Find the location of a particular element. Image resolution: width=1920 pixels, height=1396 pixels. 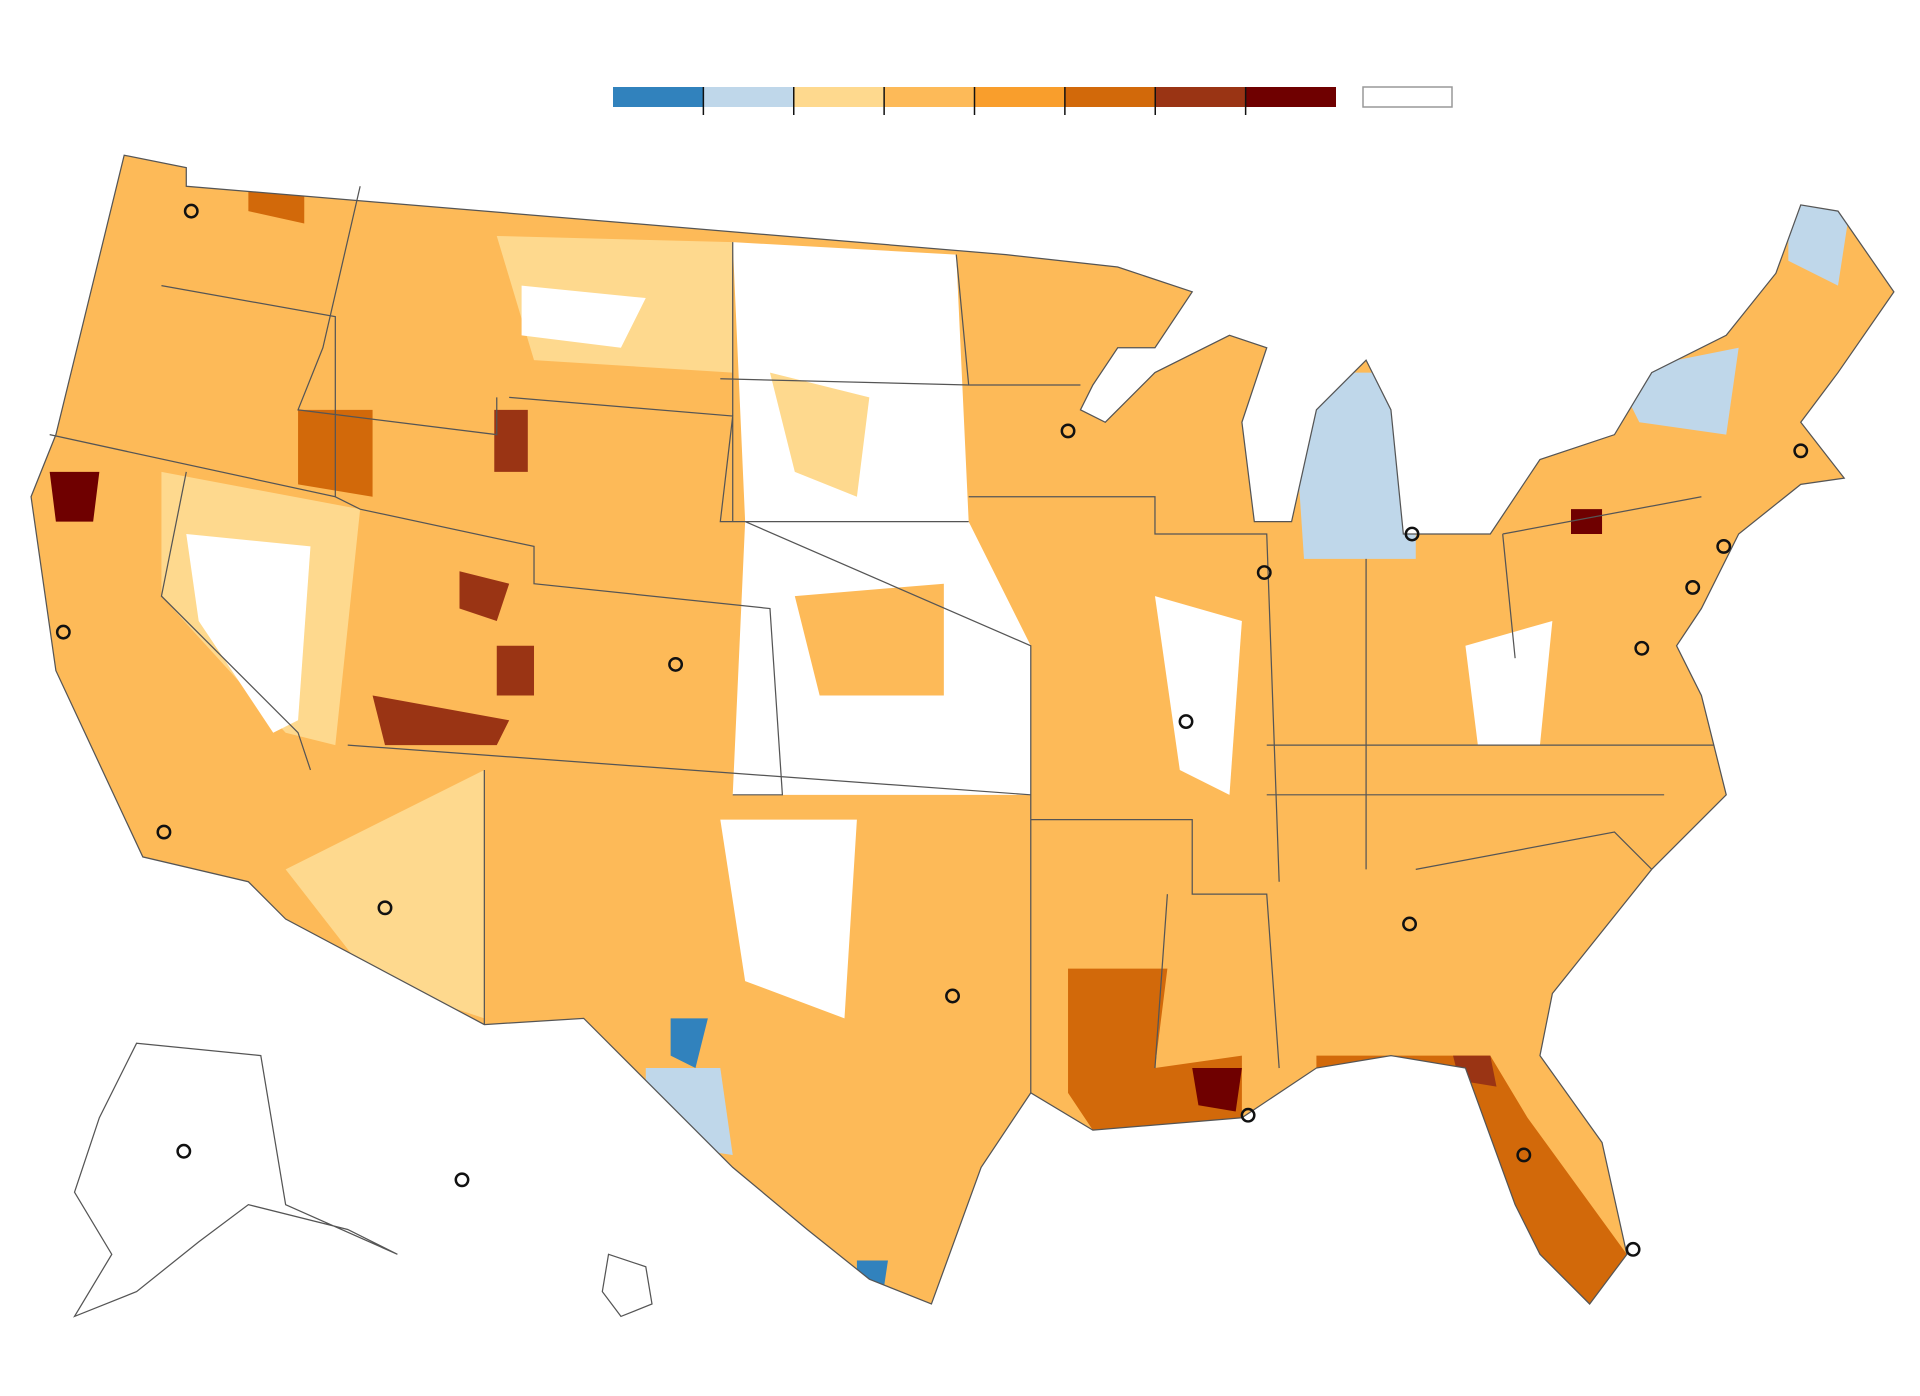

hawaii-outline is located at coordinates (627, 1285).